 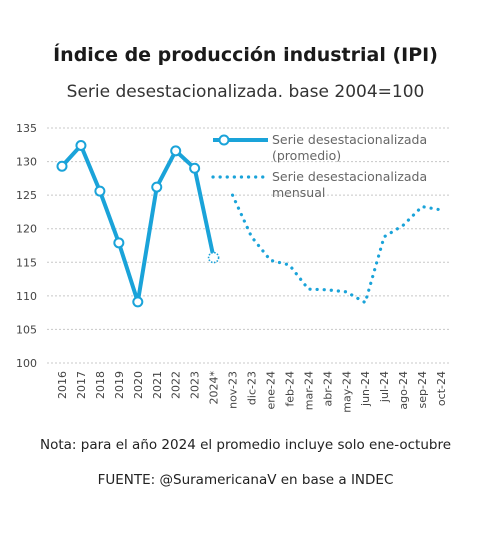 What do you see at coordinates (245, 480) in the screenshot?
I see `chart-source: FUENTE: @SuramericanaV en base a INDEC` at bounding box center [245, 480].